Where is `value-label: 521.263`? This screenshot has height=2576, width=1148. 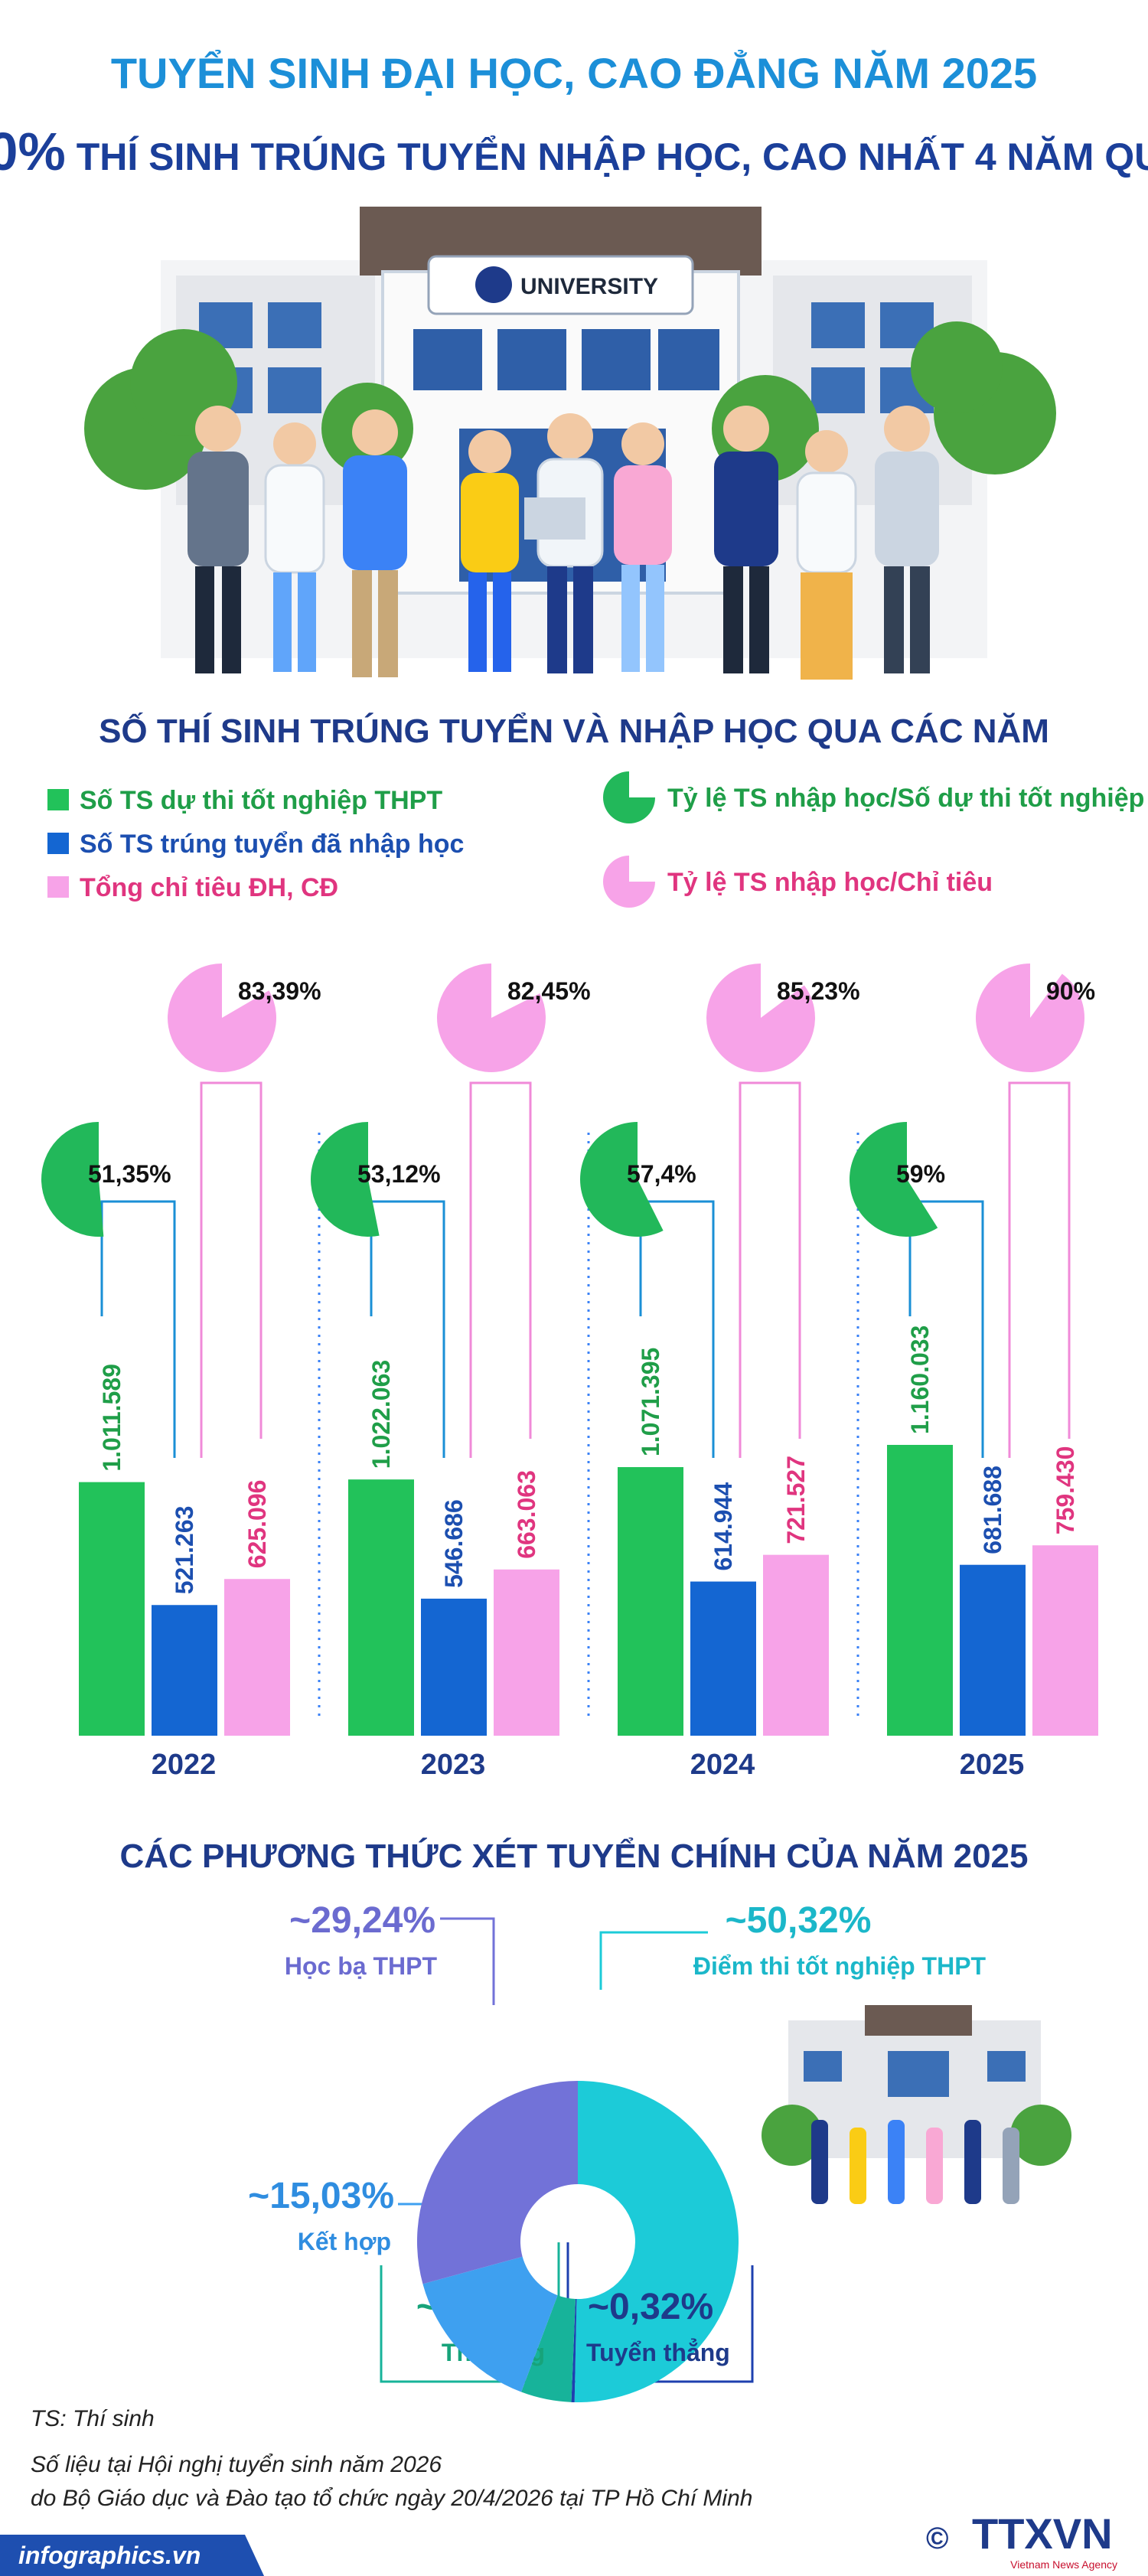
value-label: 521.263 is located at coordinates (184, 1550).